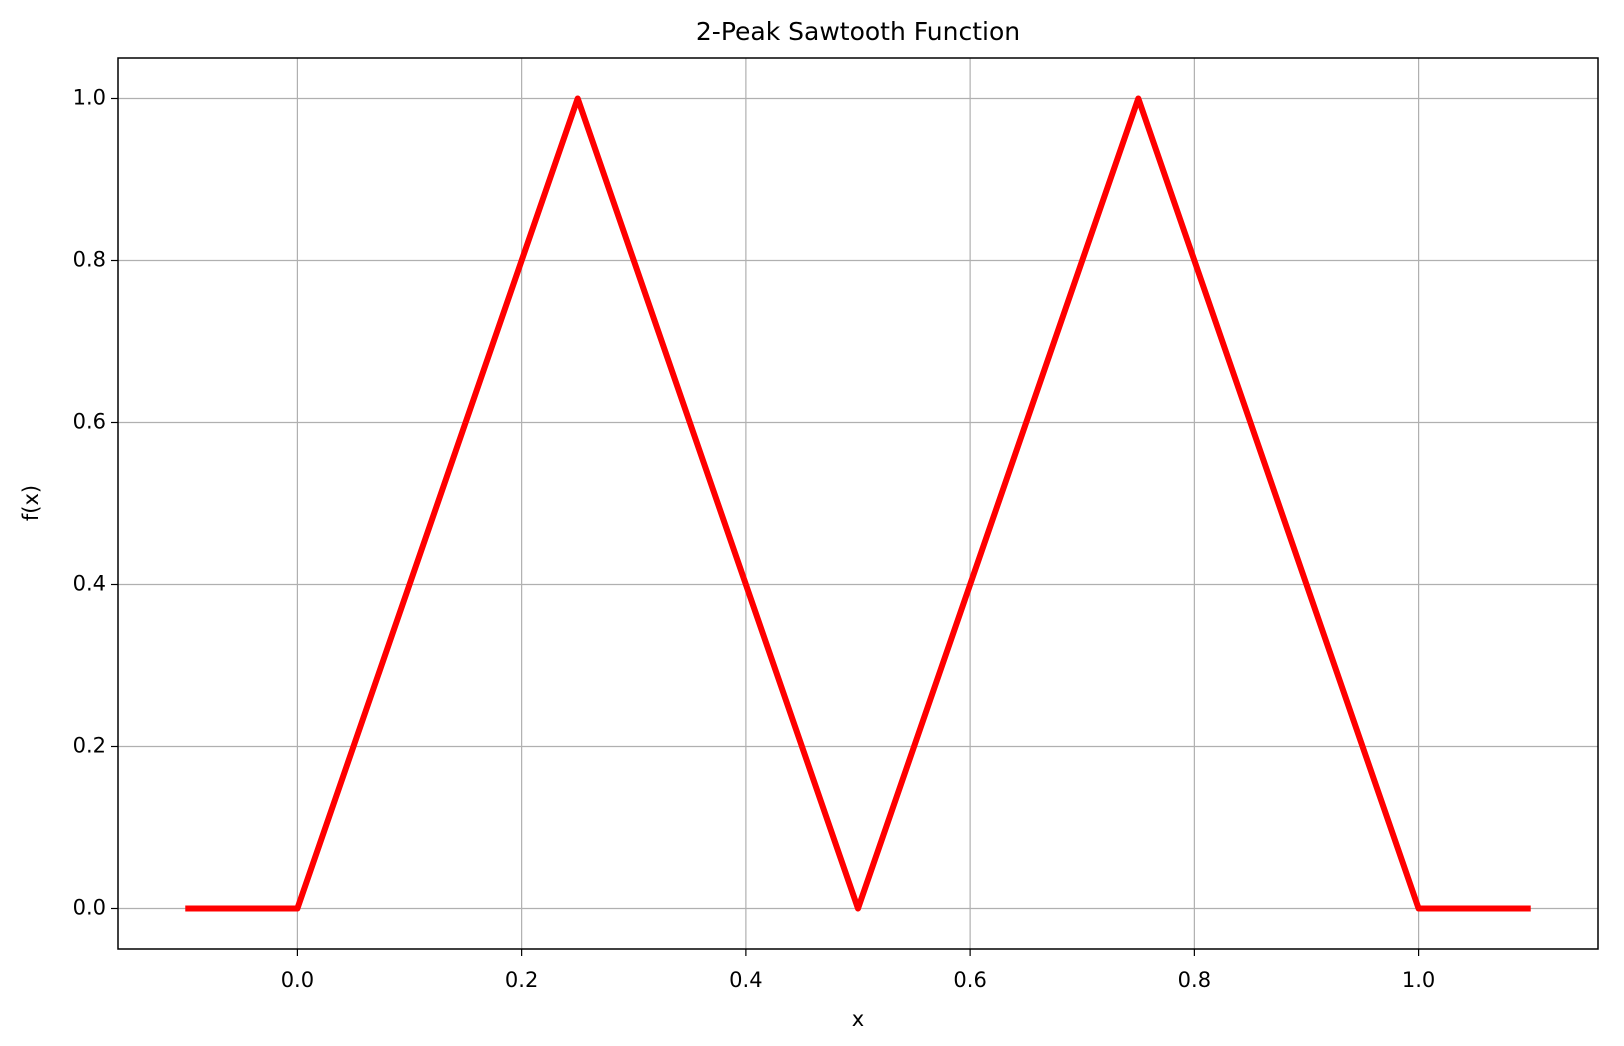 Image resolution: width=1624 pixels, height=1046 pixels. What do you see at coordinates (89, 584) in the screenshot?
I see `y-tick-label: 0.4` at bounding box center [89, 584].